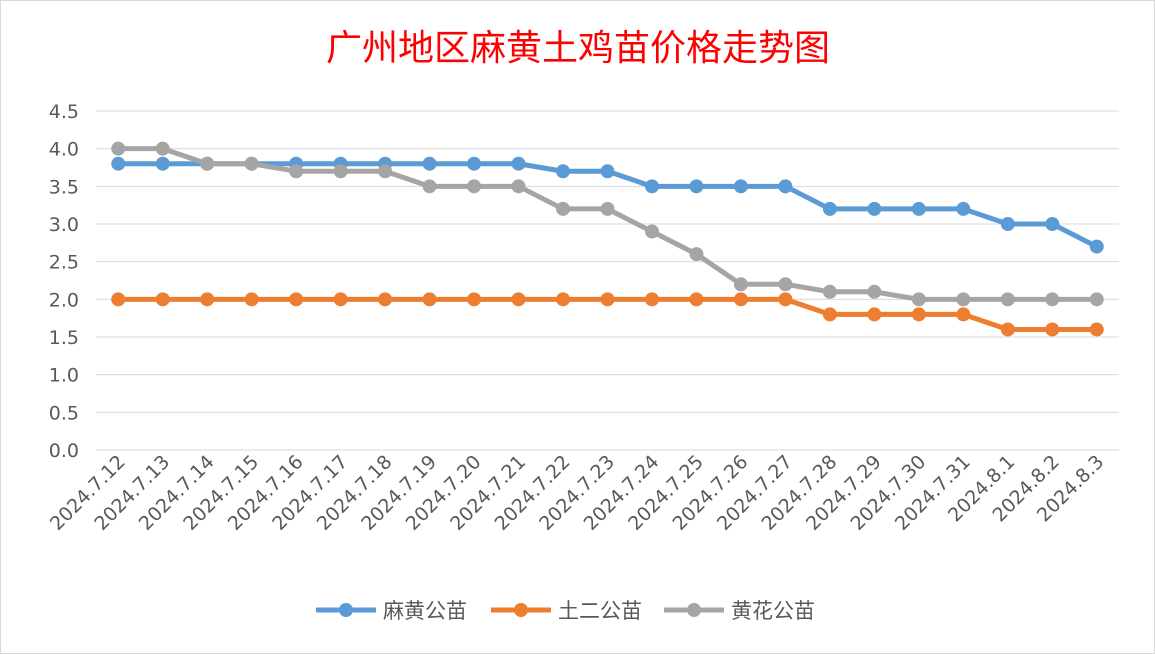 The width and height of the screenshot is (1155, 655). What do you see at coordinates (773, 611) in the screenshot?
I see `legend-label: 黄花公苗` at bounding box center [773, 611].